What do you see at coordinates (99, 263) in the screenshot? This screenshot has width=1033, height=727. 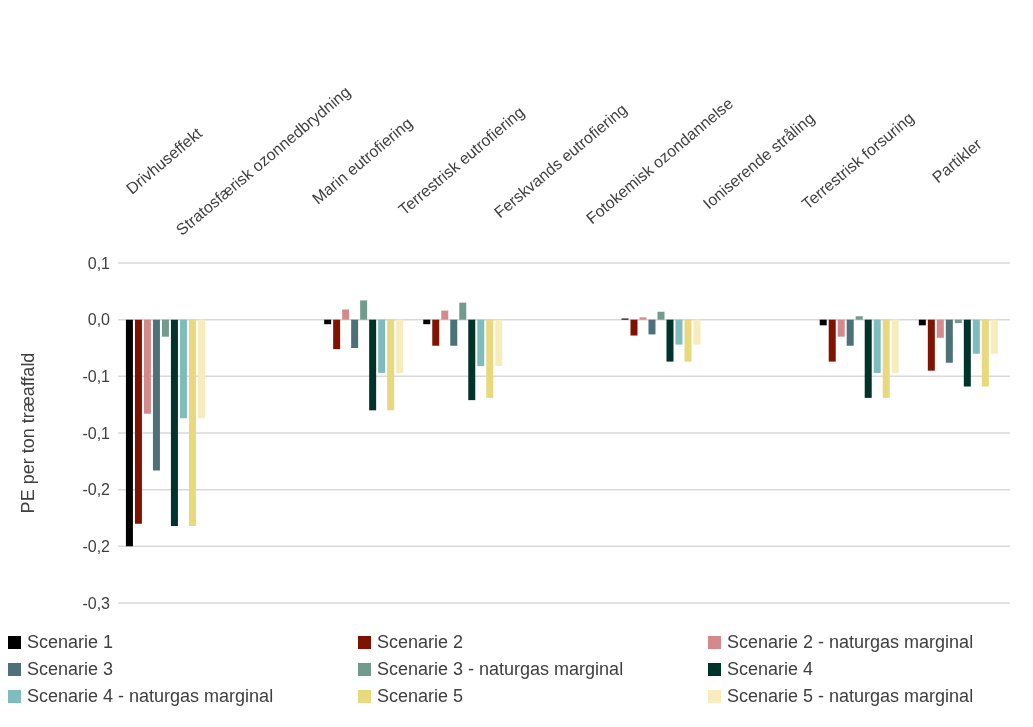 I see `y-tick-label: 0,1` at bounding box center [99, 263].